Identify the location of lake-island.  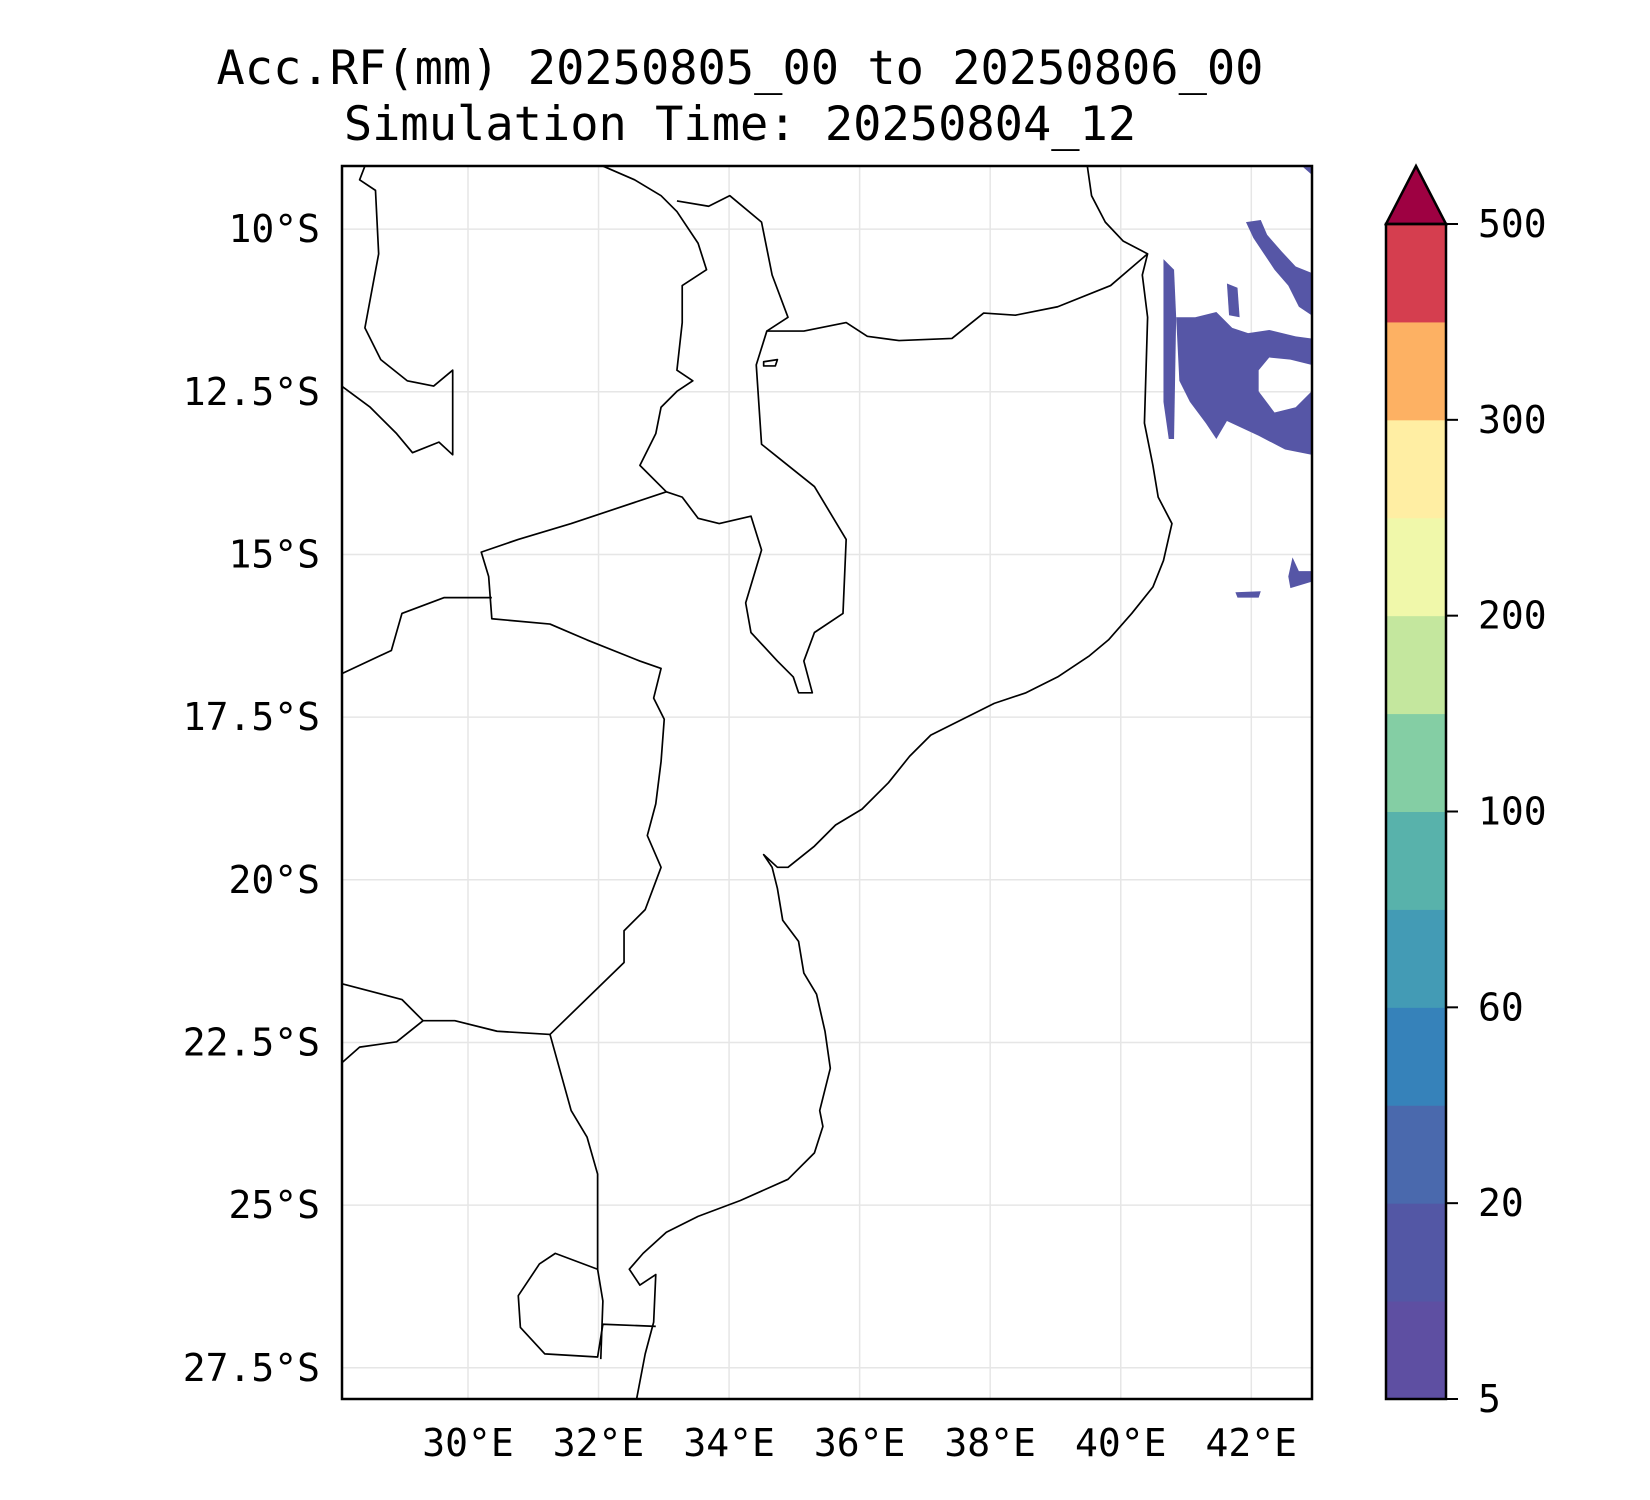
(770, 362).